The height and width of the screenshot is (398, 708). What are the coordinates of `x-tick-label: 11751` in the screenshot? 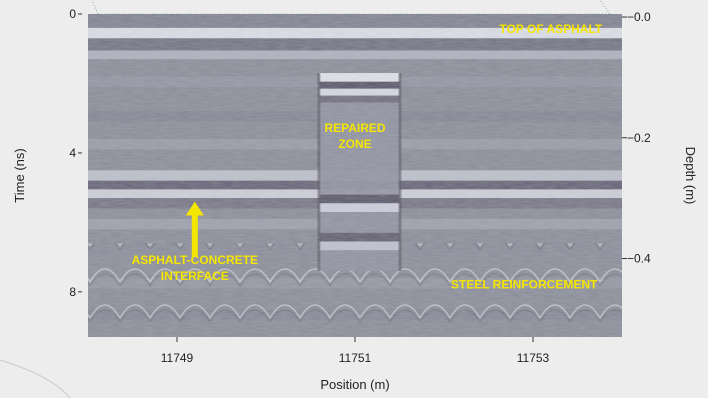 It's located at (355, 358).